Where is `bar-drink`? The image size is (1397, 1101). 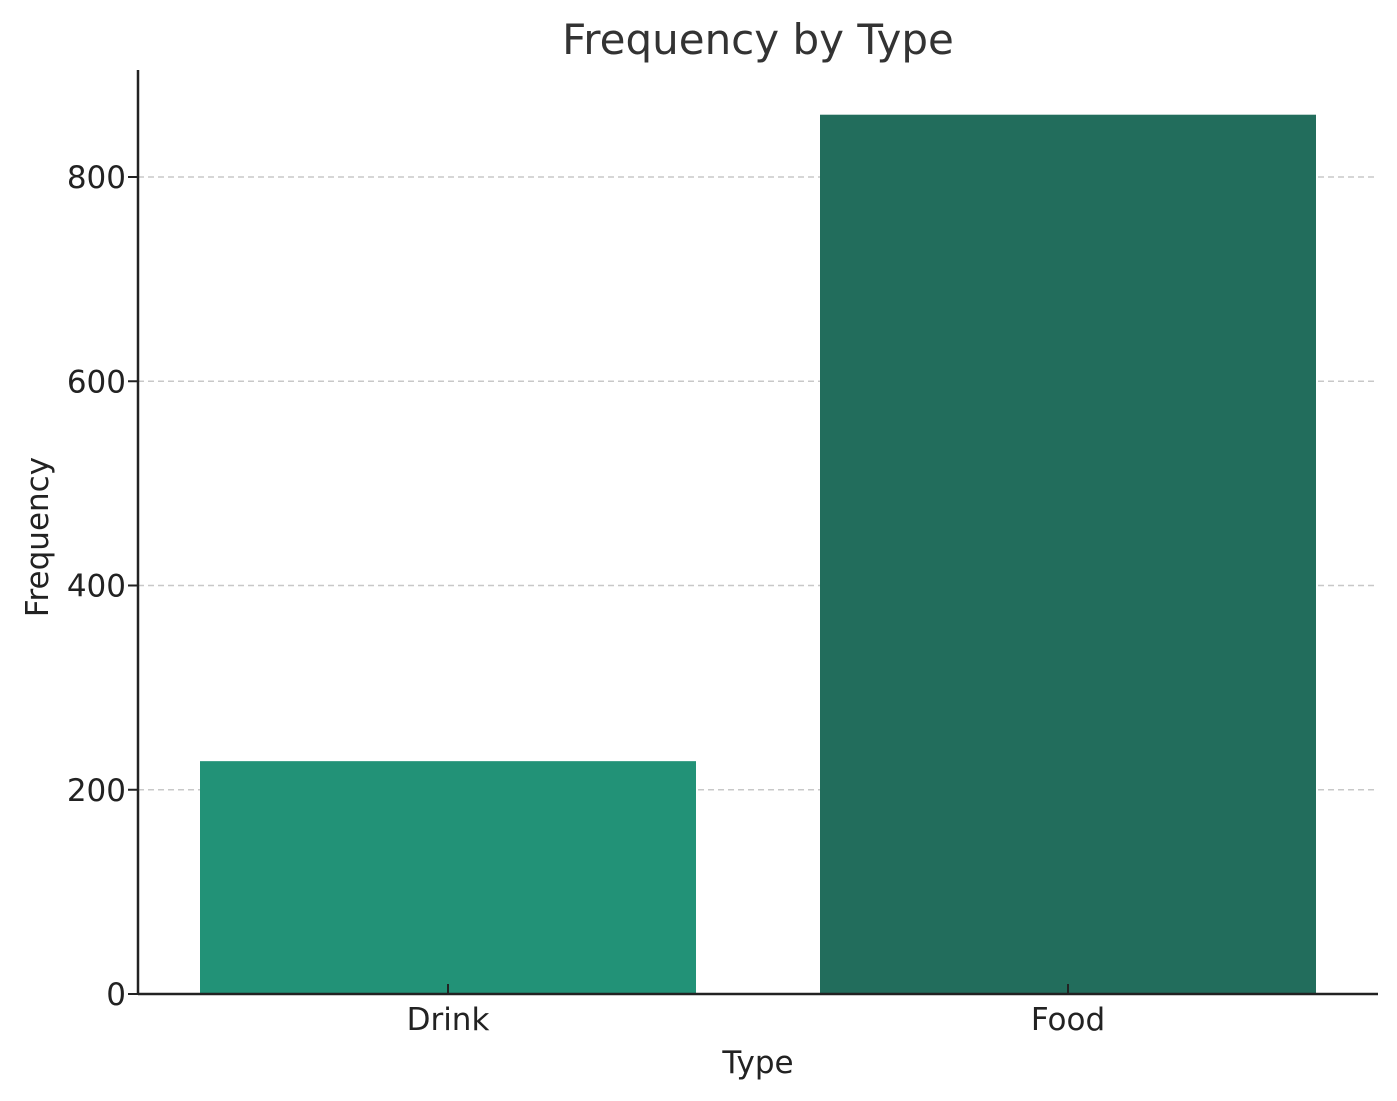
bar-drink is located at coordinates (448, 877).